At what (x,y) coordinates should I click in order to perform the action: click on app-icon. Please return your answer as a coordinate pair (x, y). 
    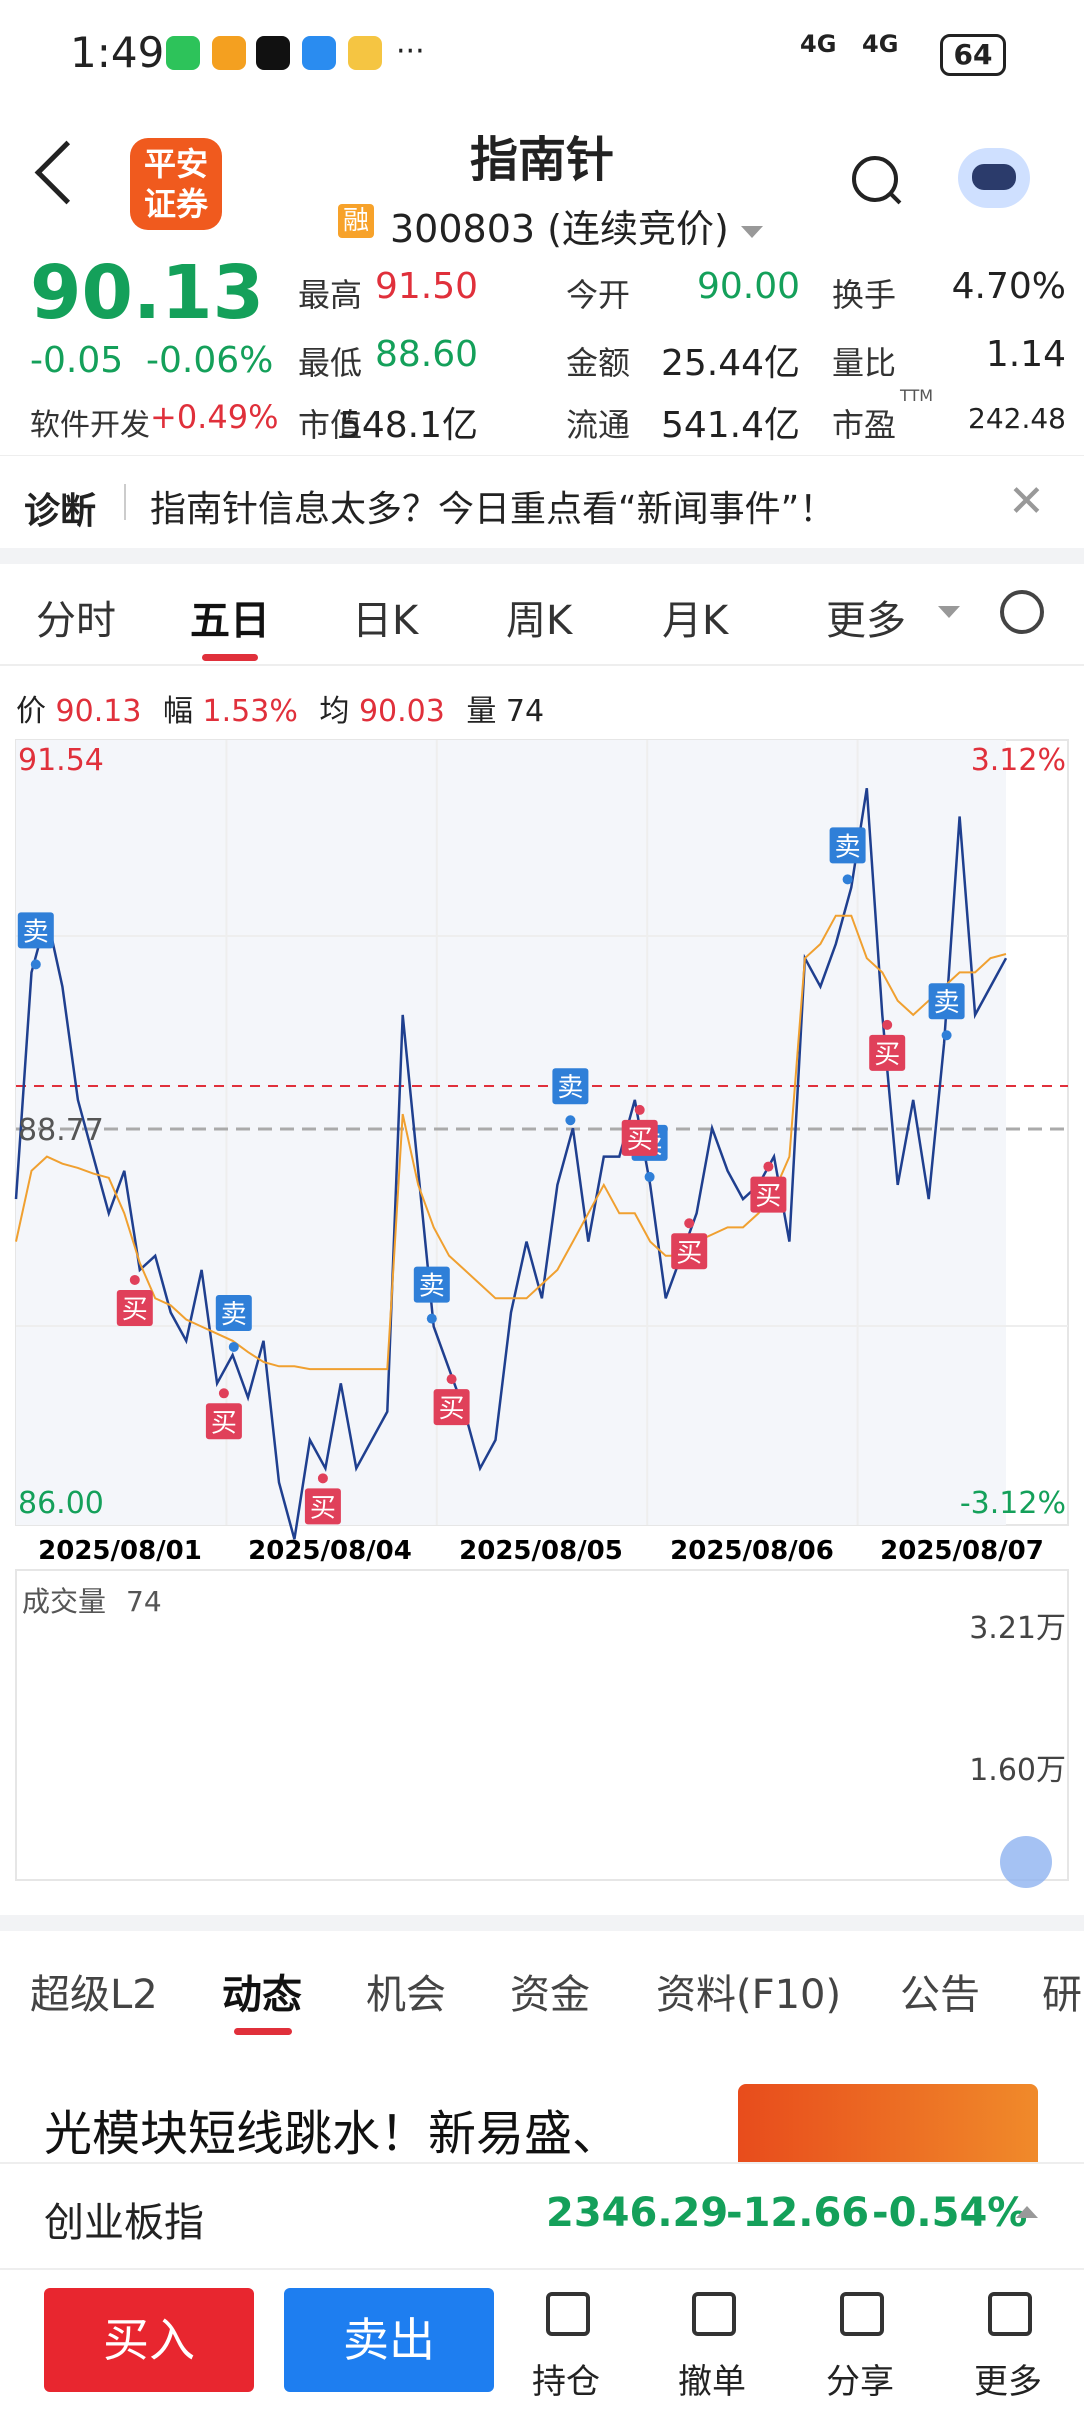
    Looking at the image, I should click on (229, 53).